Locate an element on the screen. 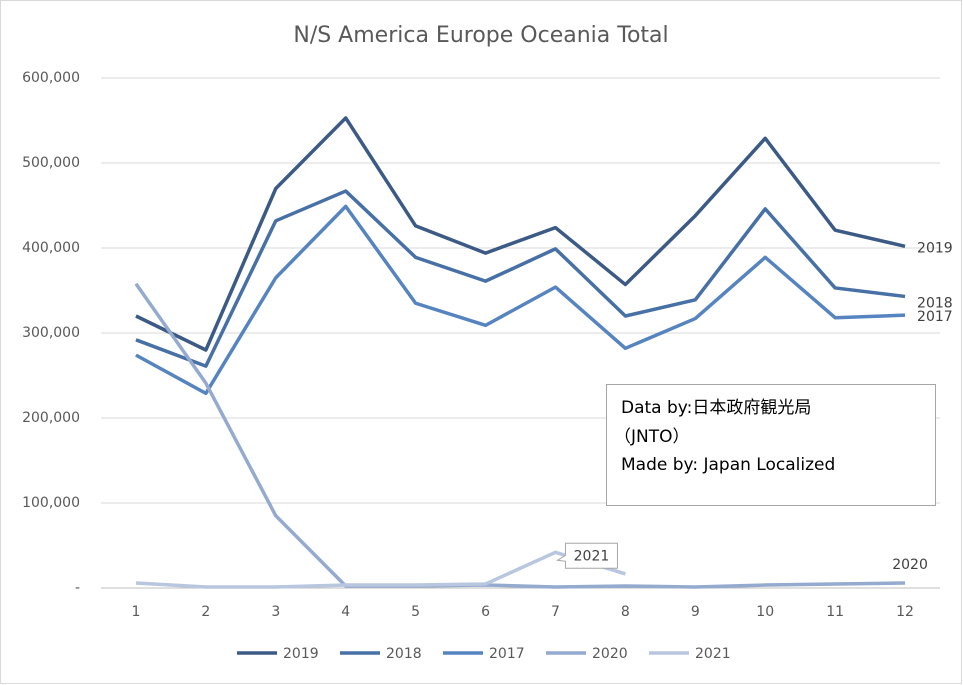 Image resolution: width=963 pixels, height=685 pixels. x-tick-label: 2 is located at coordinates (205, 612).